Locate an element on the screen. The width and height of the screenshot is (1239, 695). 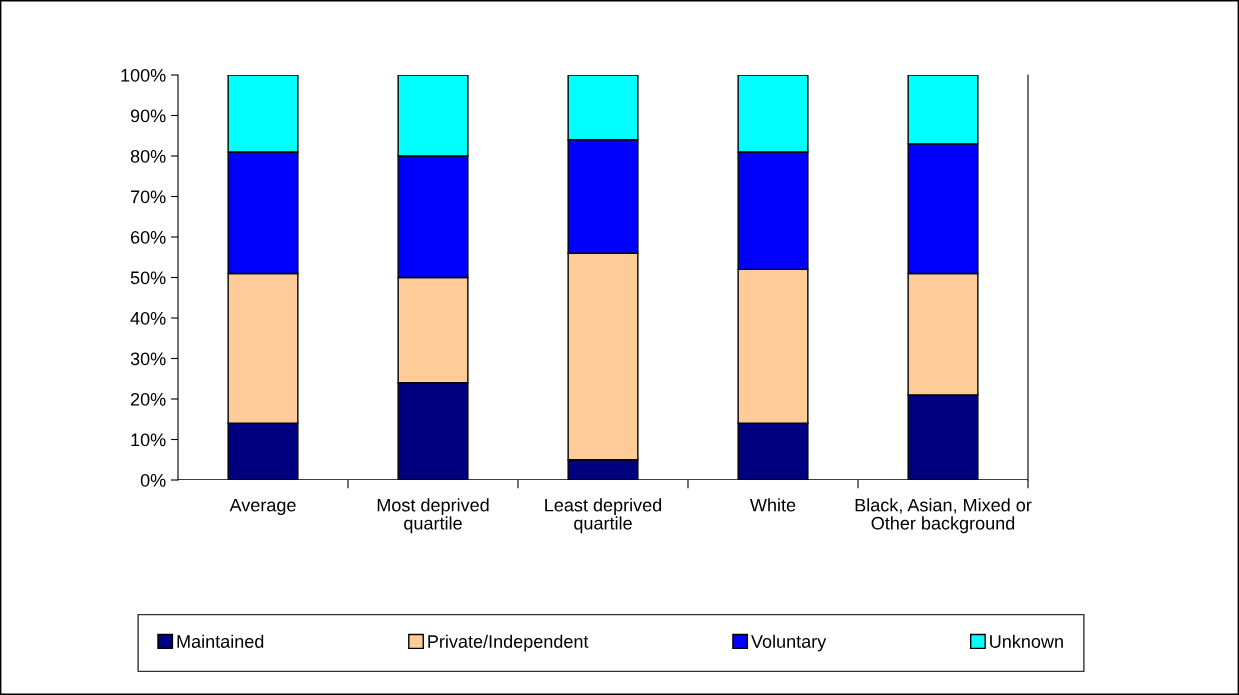
x-tick-label: Least deprived quartile is located at coordinates (603, 516).